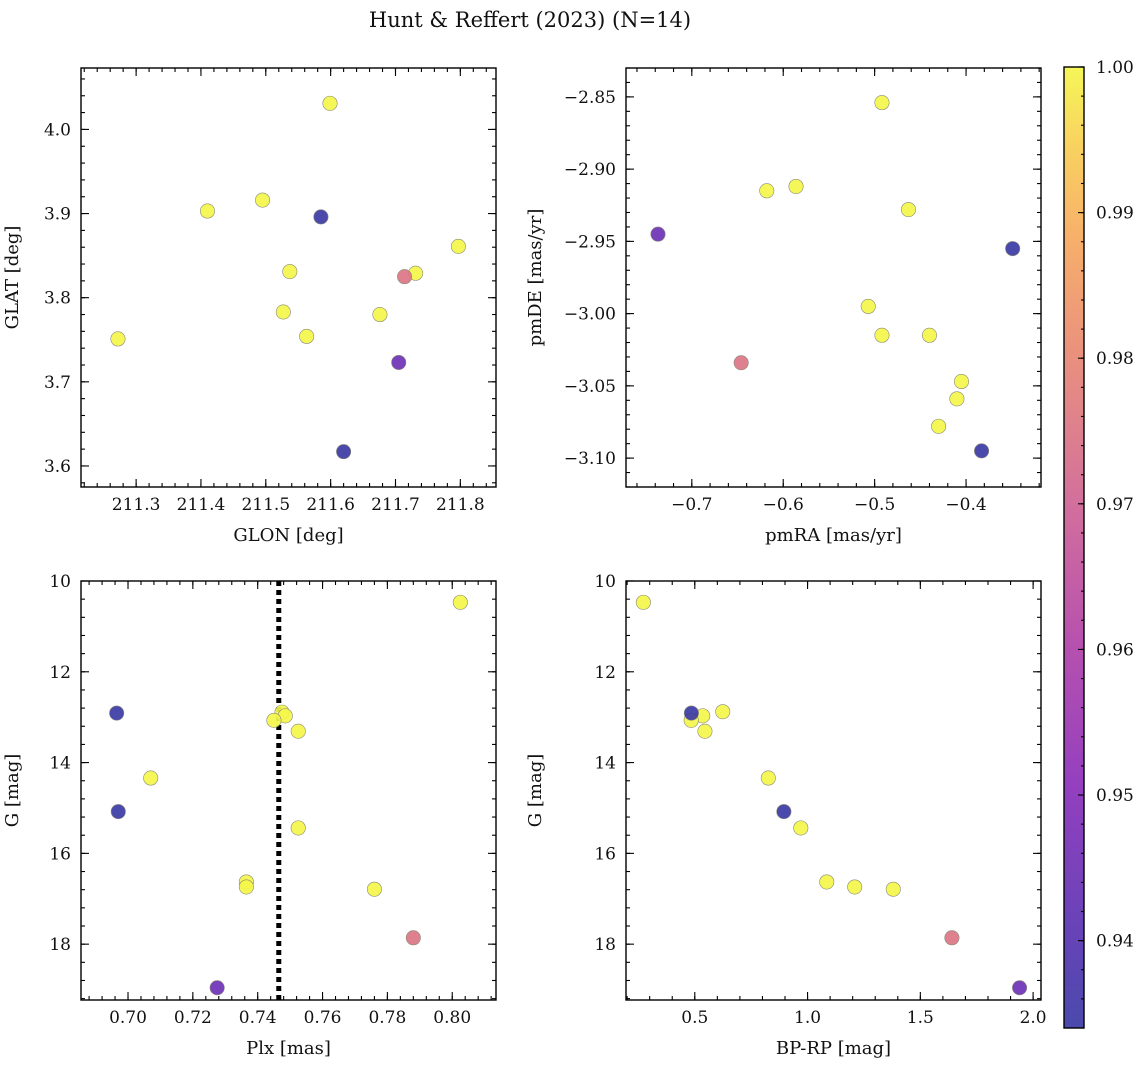 This screenshot has width=1148, height=1067. I want to click on x-tick-label: 211.4, so click(201, 505).